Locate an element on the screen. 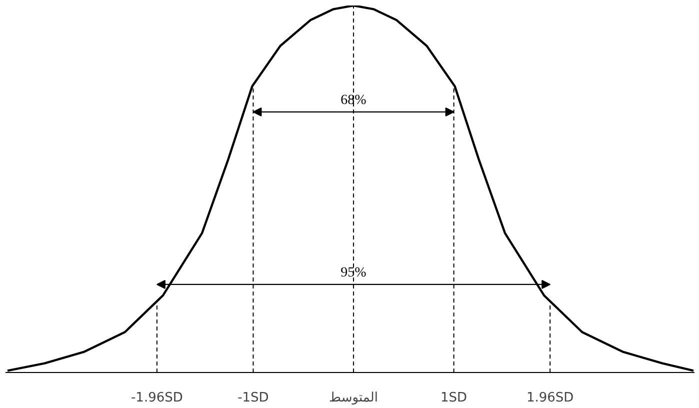 This screenshot has height=408, width=699. x-tick-label: -1SD is located at coordinates (253, 398).